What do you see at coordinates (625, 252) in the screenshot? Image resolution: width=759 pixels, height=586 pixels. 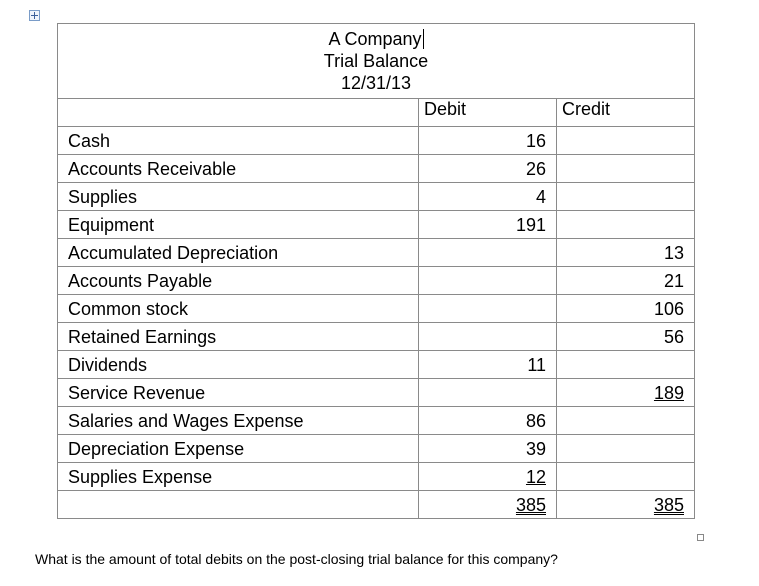 I see `credit-cell: 13` at bounding box center [625, 252].